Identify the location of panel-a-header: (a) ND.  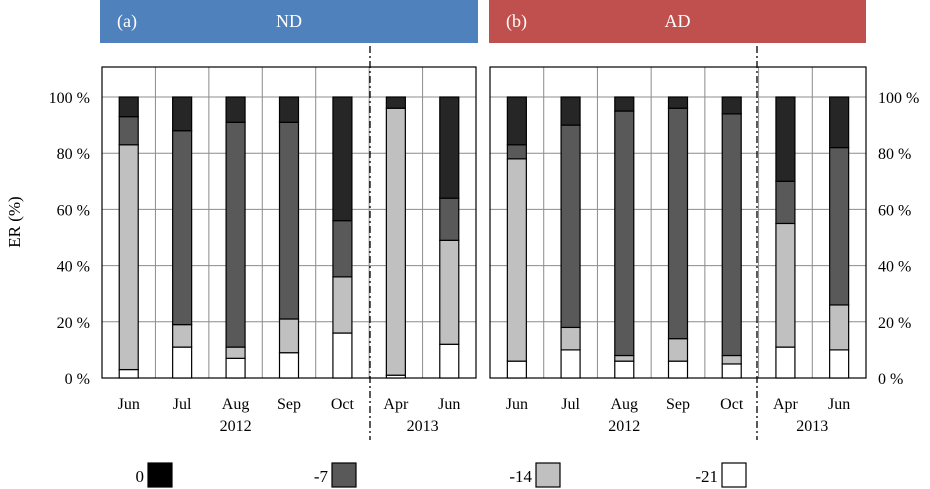
(289, 21).